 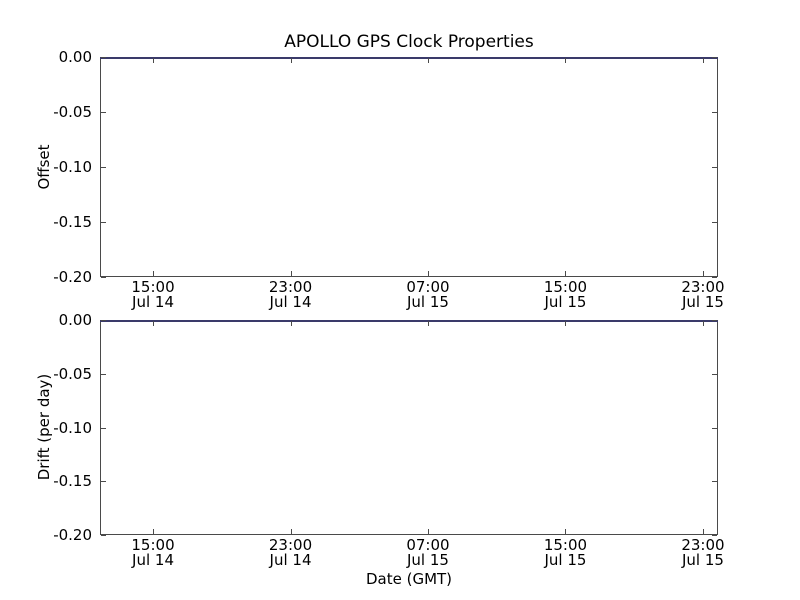 What do you see at coordinates (409, 579) in the screenshot?
I see `x-axis-label: Date (GMT)` at bounding box center [409, 579].